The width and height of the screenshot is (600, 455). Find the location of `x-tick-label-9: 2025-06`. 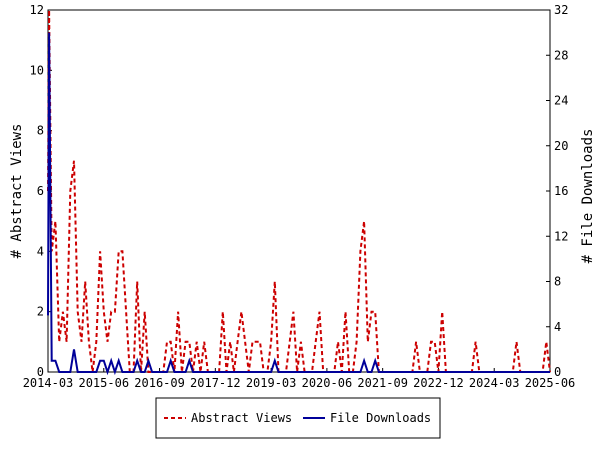

x-tick-label-9: 2025-06 is located at coordinates (550, 383).